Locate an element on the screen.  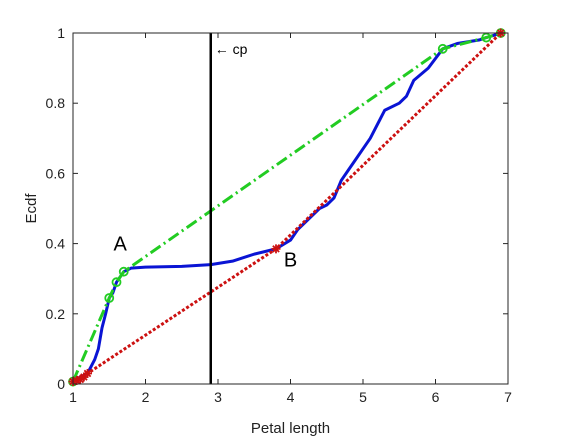
annotation-b: B is located at coordinates (290, 260).